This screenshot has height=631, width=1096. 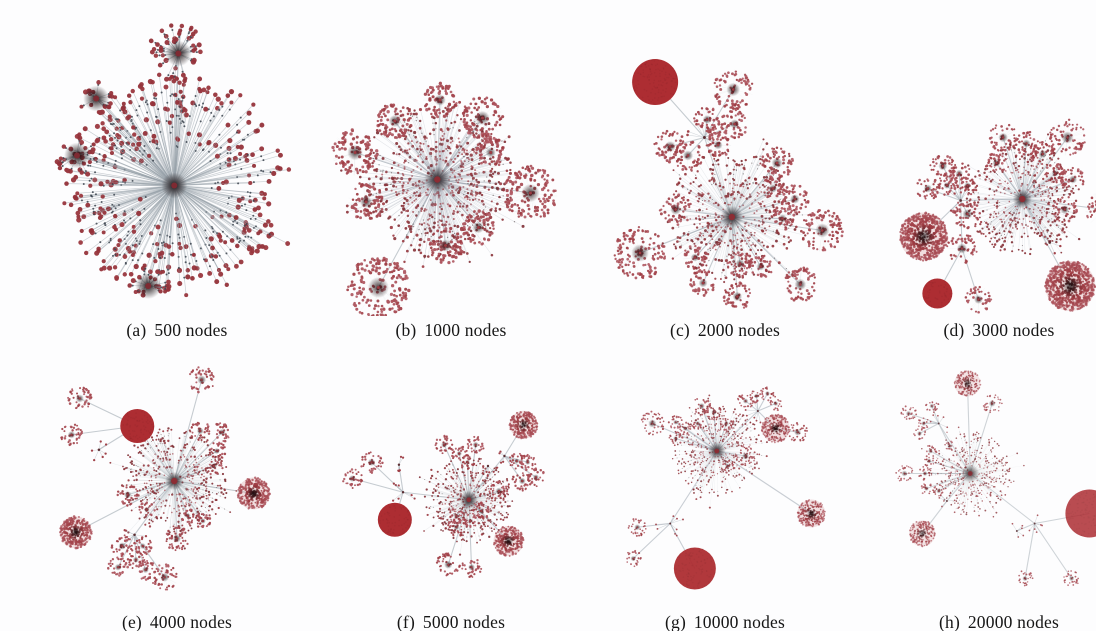 I want to click on caption-label-f: (f), so click(x=405, y=621).